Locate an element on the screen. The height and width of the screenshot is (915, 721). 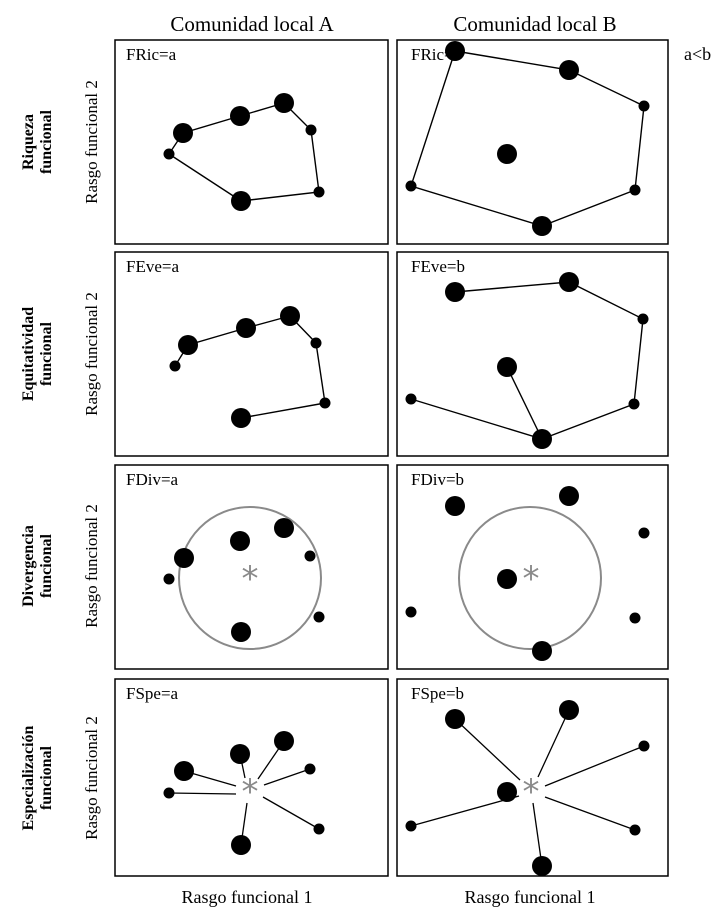
panel-fric-b: FRic=b is located at coordinates (532, 142).